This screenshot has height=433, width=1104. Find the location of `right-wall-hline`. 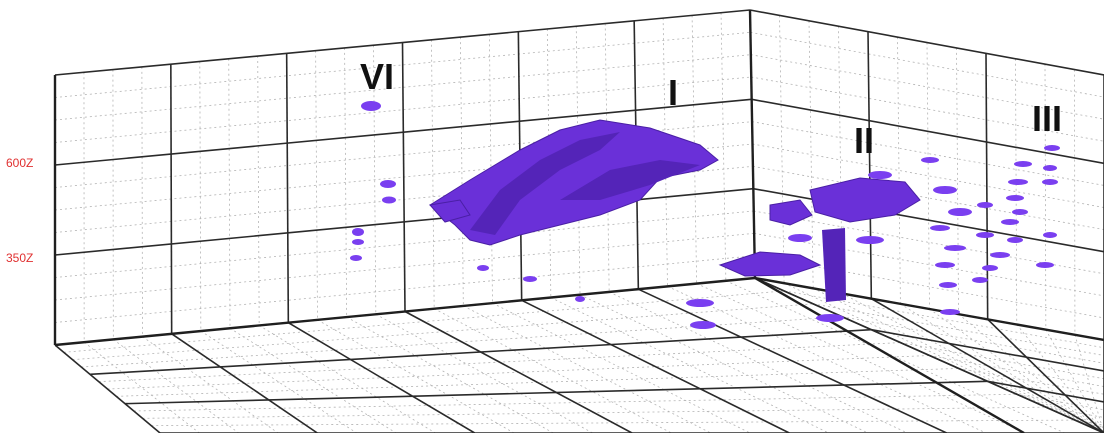

right-wall-hline is located at coordinates (927, 42).